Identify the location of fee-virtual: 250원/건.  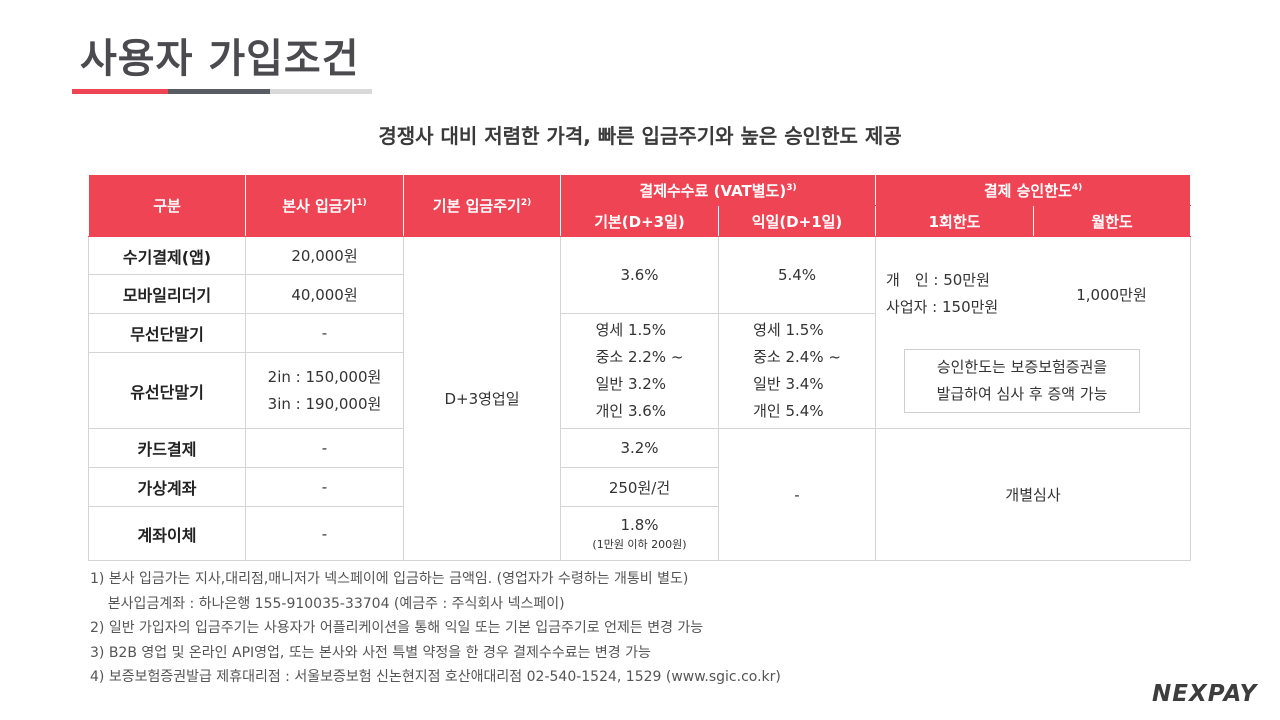
(639, 487).